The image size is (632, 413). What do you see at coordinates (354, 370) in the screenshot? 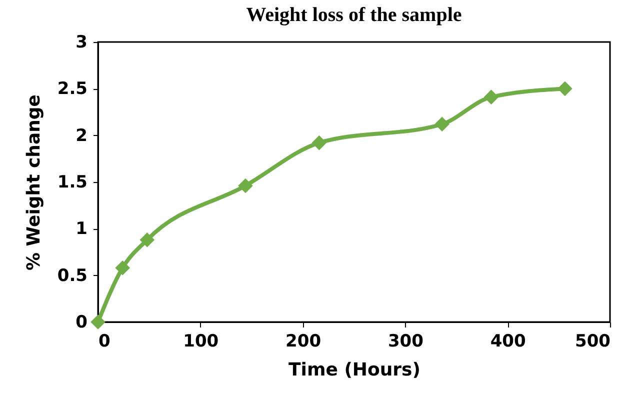
I see `x-axis-title: Time (Hours)` at bounding box center [354, 370].